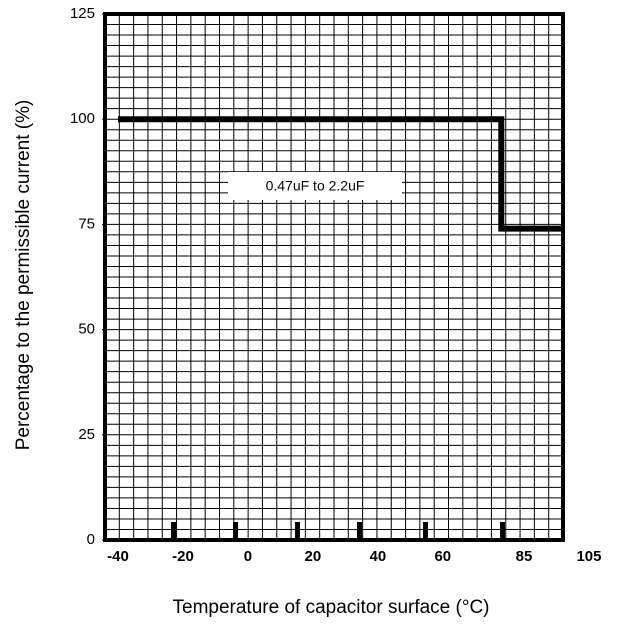  I want to click on x-tick-label: 0, so click(248, 556).